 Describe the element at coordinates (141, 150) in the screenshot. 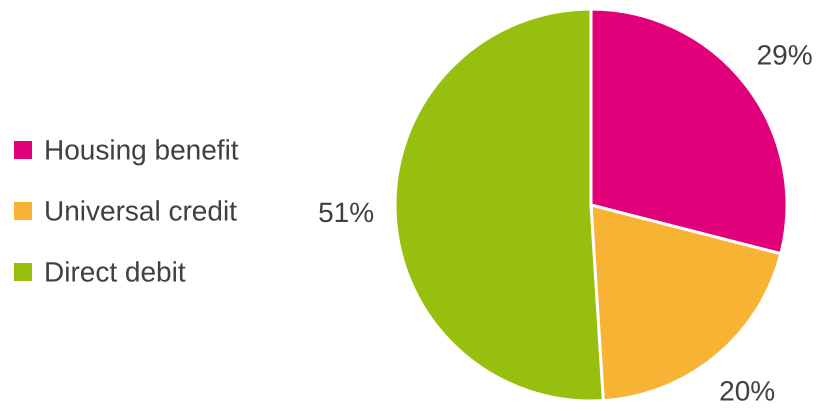

I see `legend-label: Housing benefit` at that location.